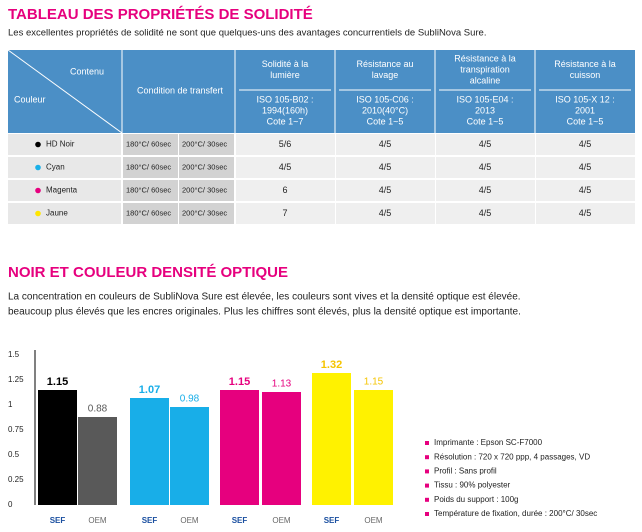 The width and height of the screenshot is (642, 532). What do you see at coordinates (190, 399) in the screenshot?
I see `value-label: 0.98` at bounding box center [190, 399].